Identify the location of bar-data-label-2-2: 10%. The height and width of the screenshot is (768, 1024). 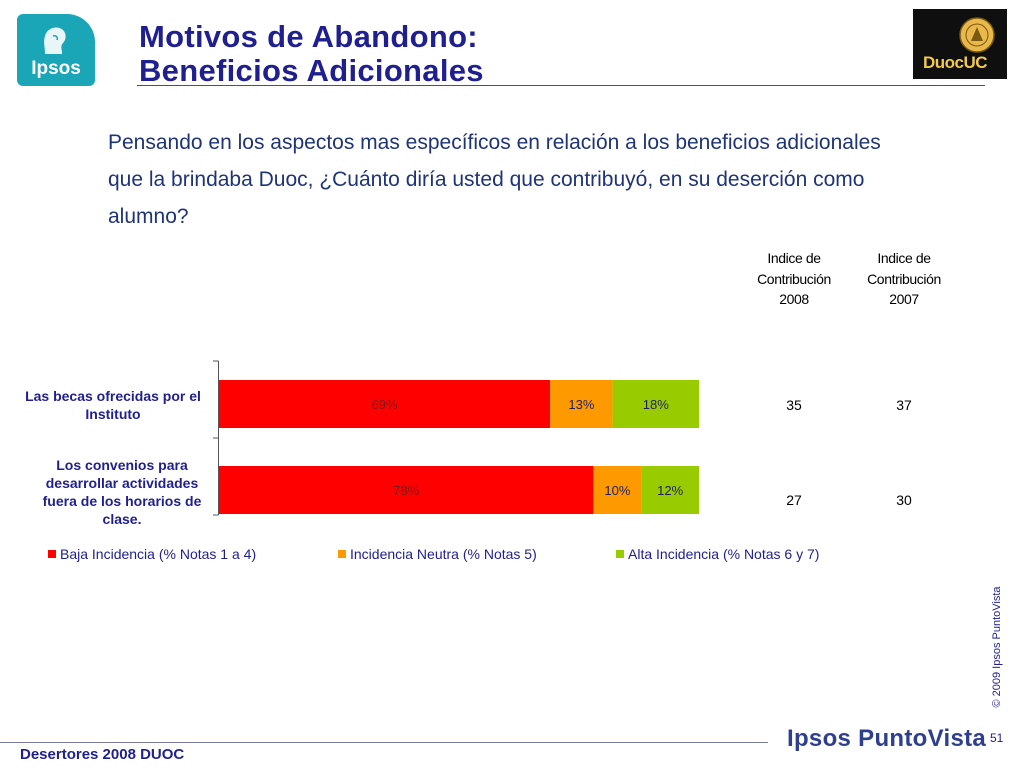
(617, 490).